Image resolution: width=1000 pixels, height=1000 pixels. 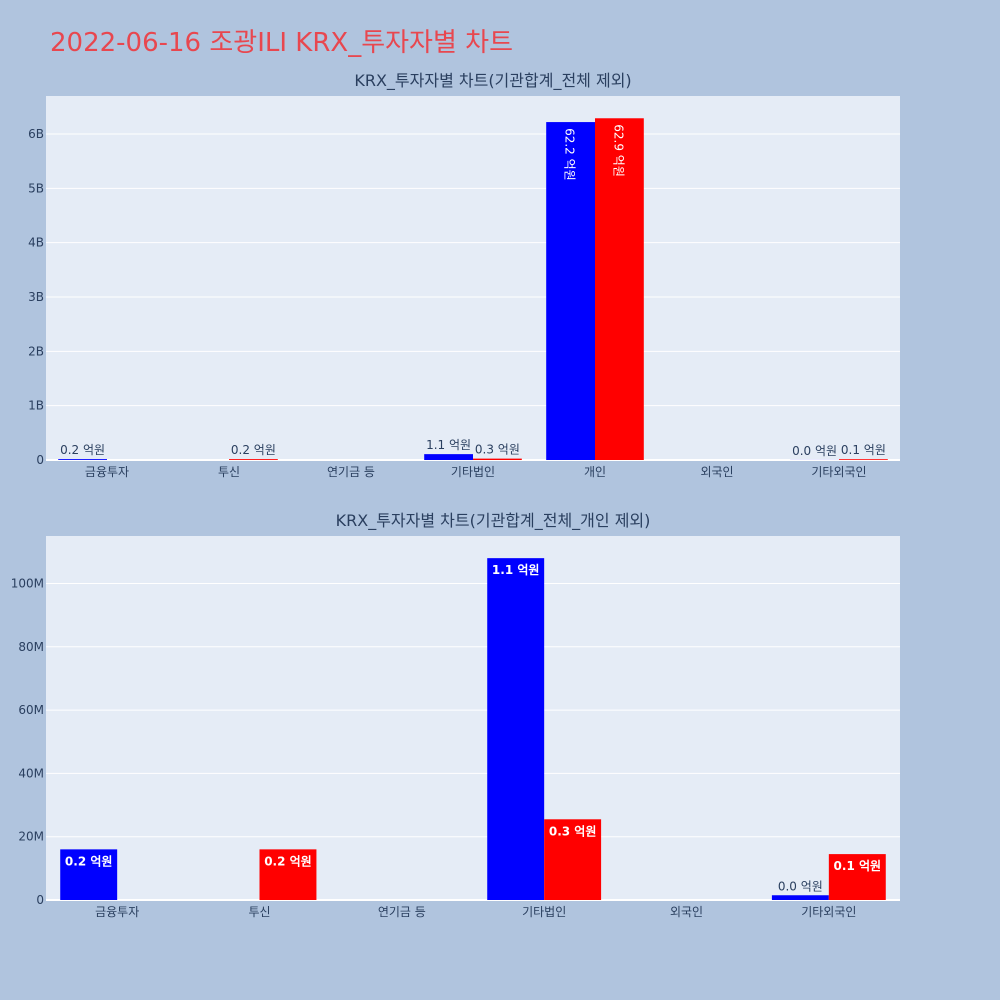 What do you see at coordinates (36, 406) in the screenshot?
I see `y-tick-label: 1B` at bounding box center [36, 406].